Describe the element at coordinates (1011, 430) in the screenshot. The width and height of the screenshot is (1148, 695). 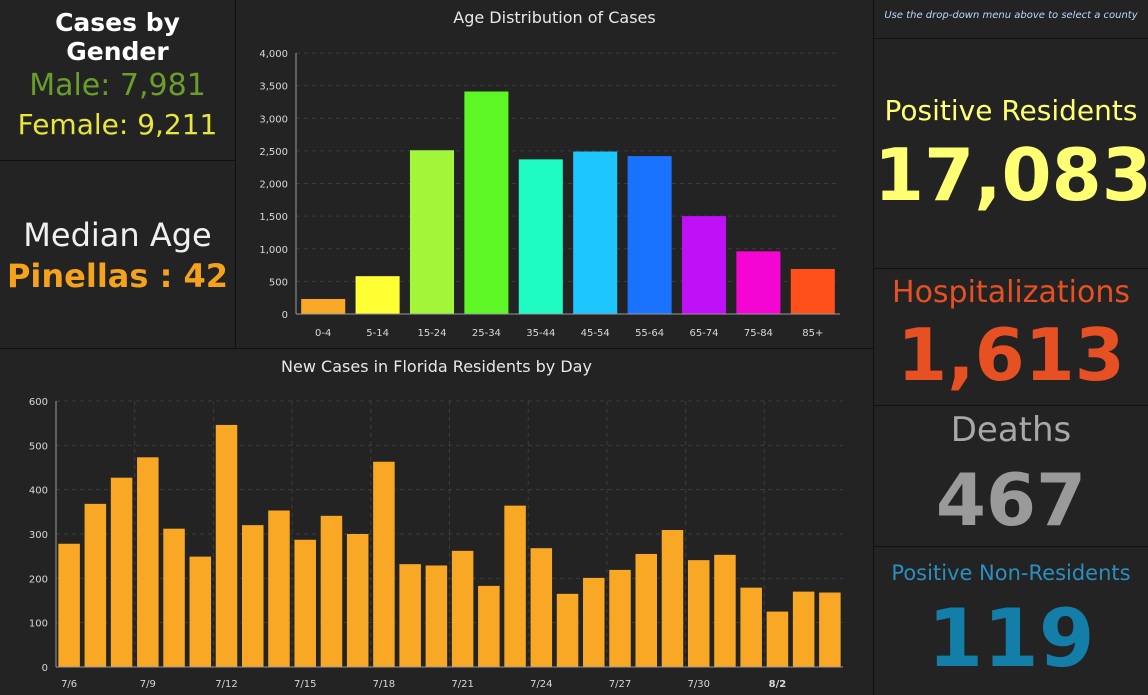
I see `deaths-title: Deaths` at that location.